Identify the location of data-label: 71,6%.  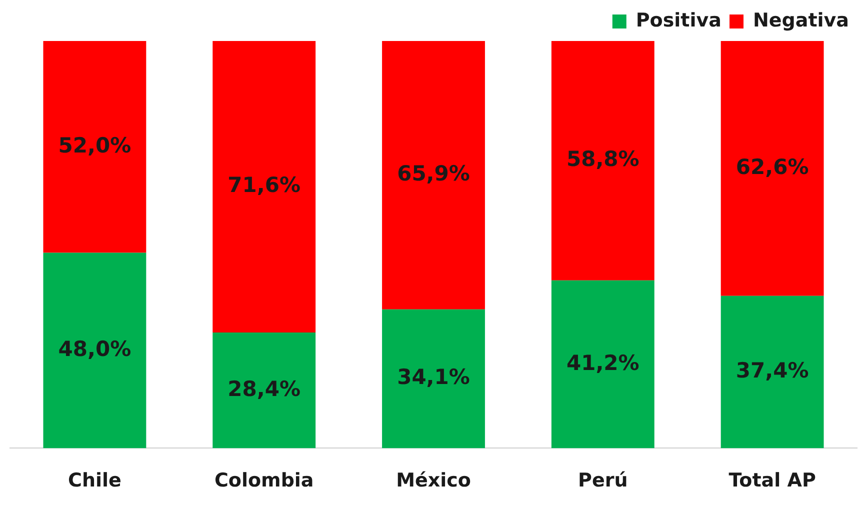
(264, 185).